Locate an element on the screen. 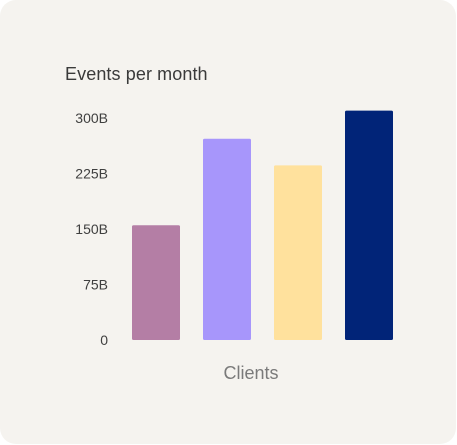 This screenshot has height=445, width=457. chart-title: Events per month is located at coordinates (136, 74).